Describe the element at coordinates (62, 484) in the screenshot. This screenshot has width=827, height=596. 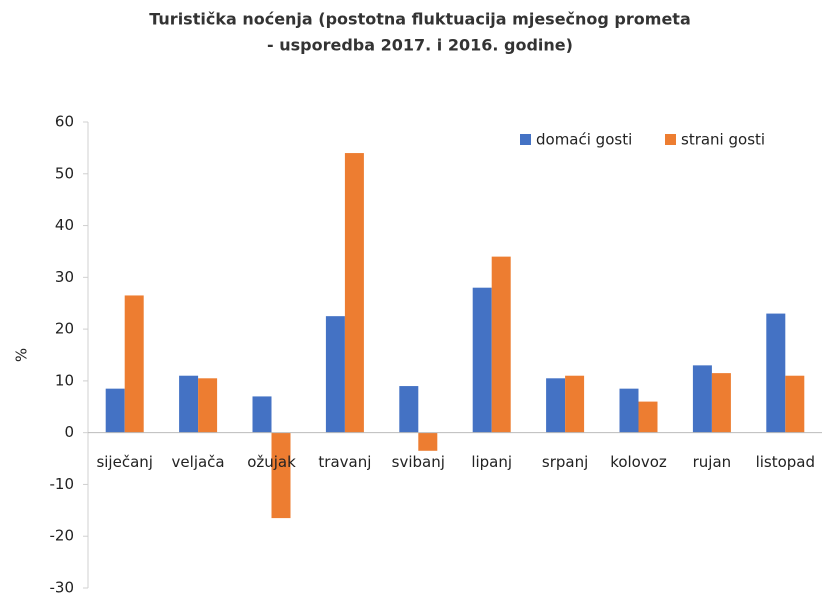
I see `y-tick-label: -10` at that location.